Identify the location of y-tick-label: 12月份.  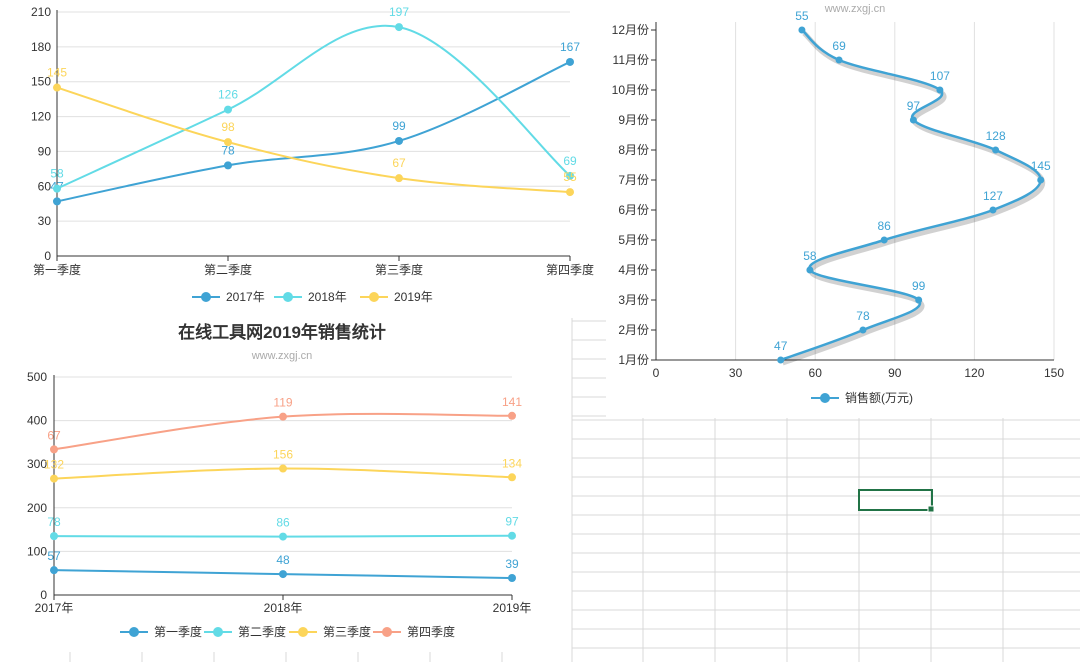
(630, 30).